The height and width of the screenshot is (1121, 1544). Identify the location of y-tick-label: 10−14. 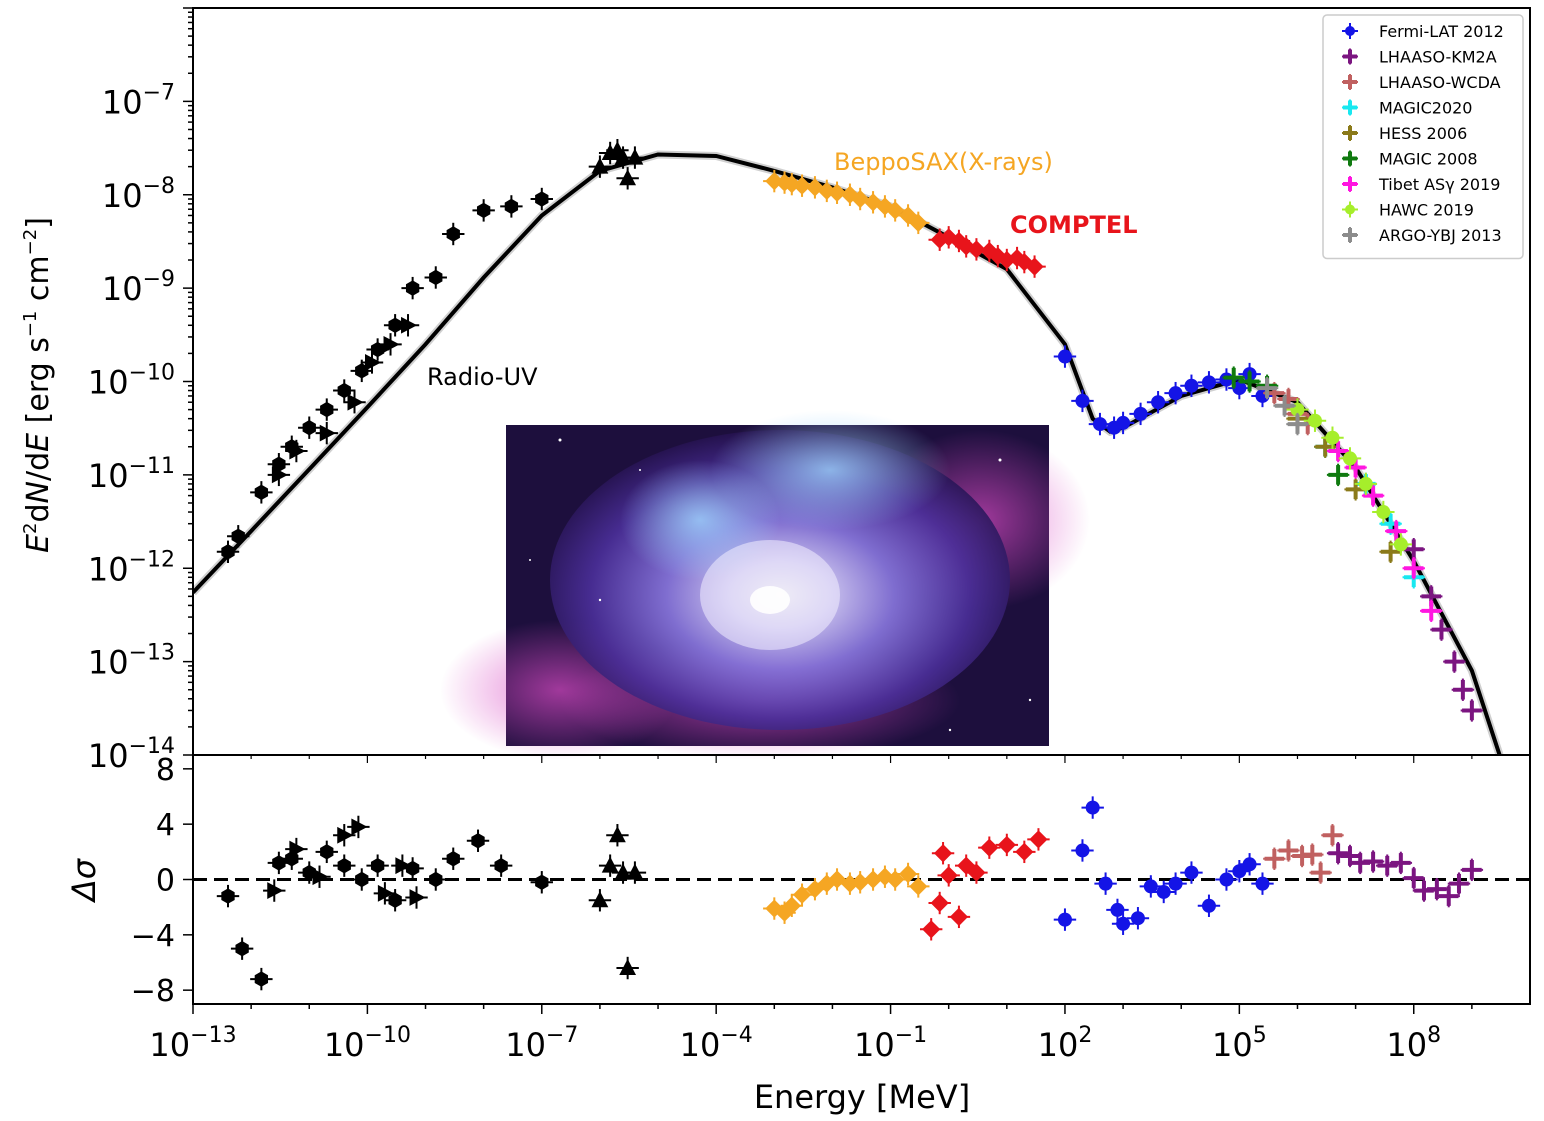
(131, 754).